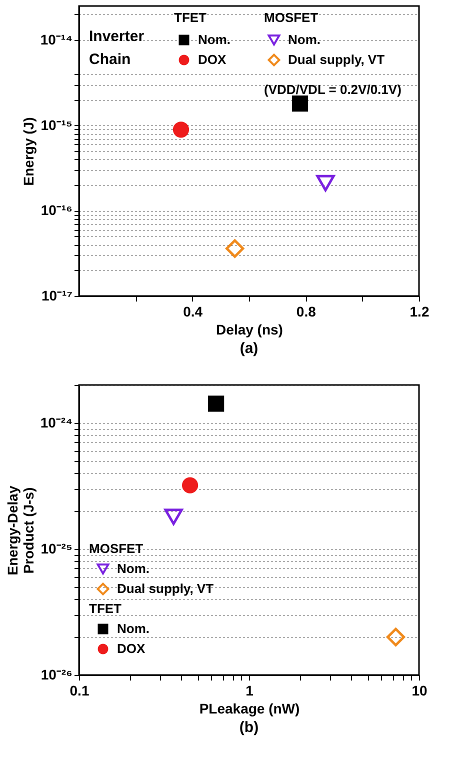  I want to click on x-tick-label: 1.2, so click(420, 312).